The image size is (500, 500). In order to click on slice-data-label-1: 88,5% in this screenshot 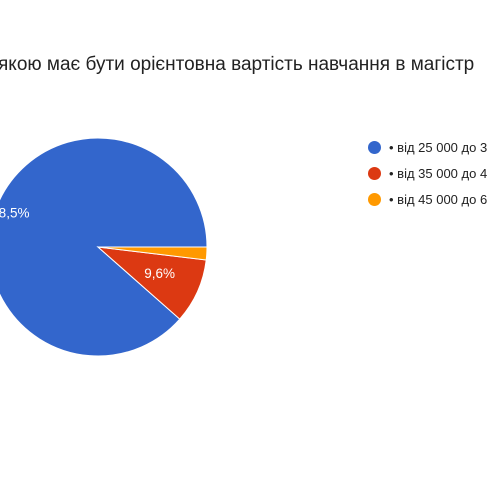, I will do `click(14, 212)`.